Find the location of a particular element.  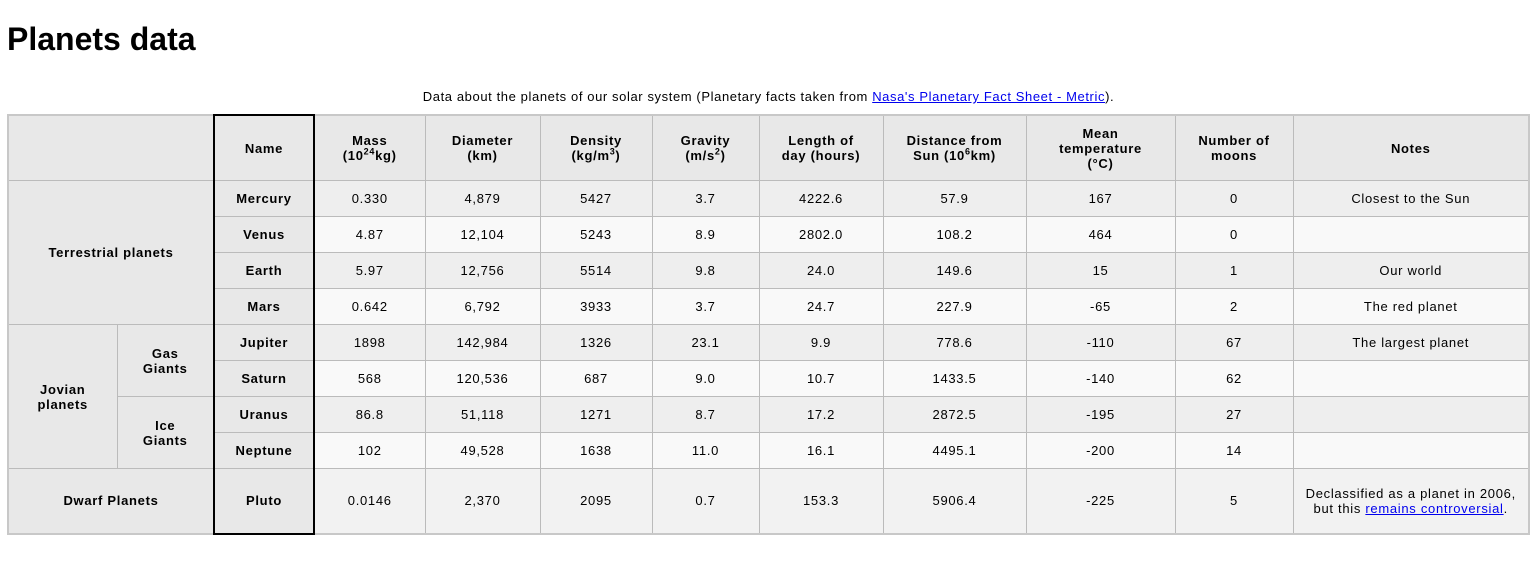

cell-mass: 0.0146 is located at coordinates (369, 501).